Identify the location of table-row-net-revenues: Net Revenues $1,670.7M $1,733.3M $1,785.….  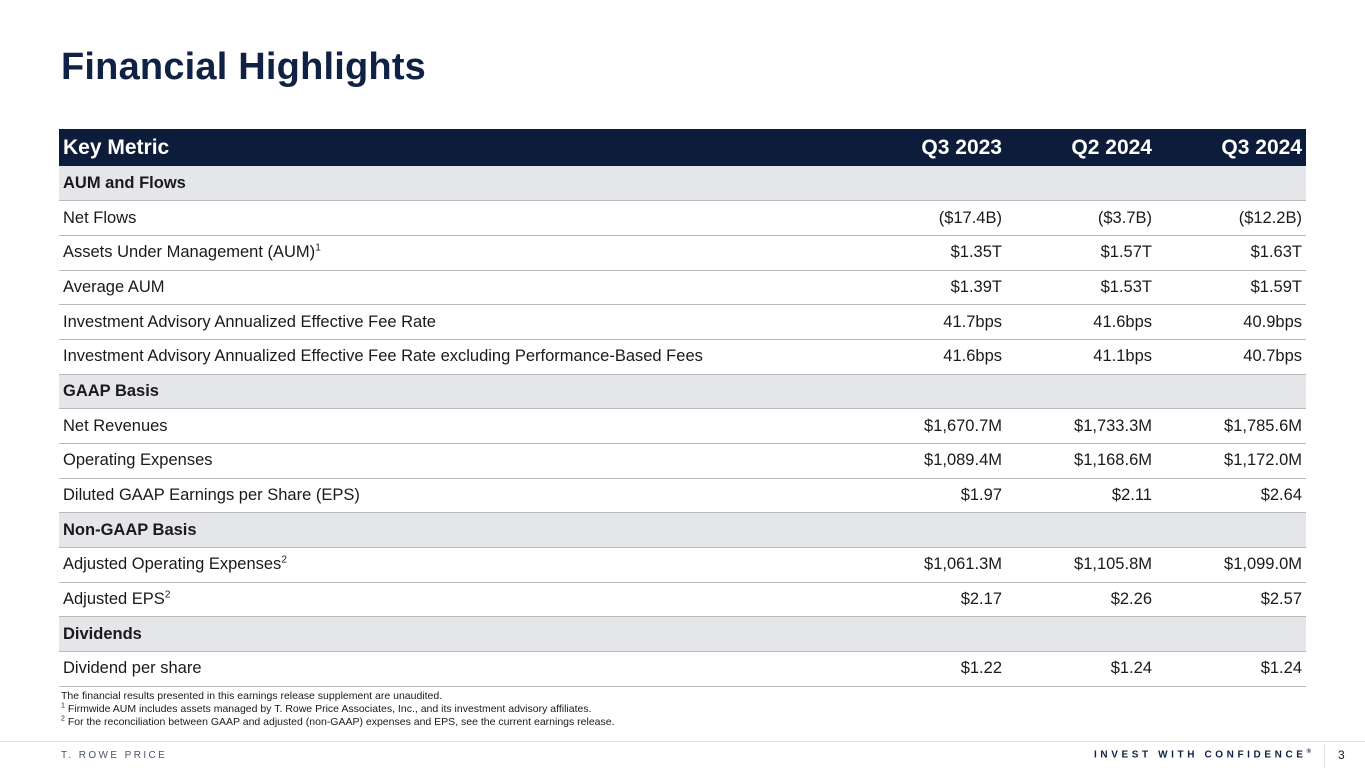
(682, 426).